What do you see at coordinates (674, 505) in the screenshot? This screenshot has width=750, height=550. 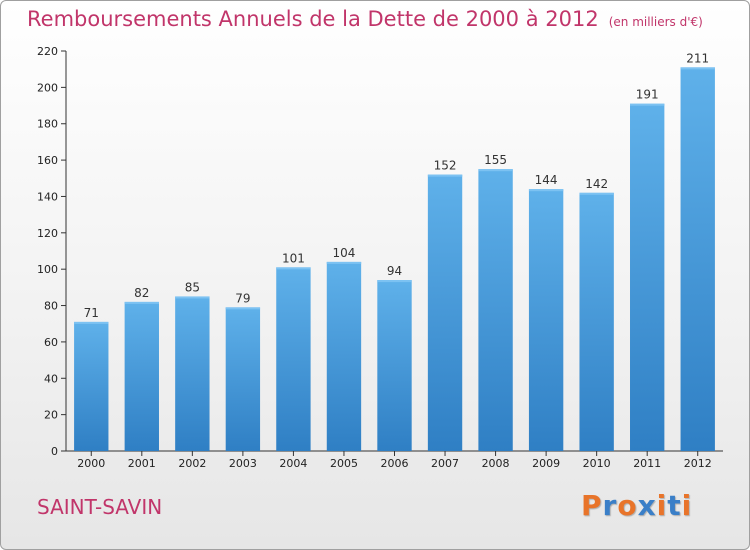 I see `logo-letter: t` at bounding box center [674, 505].